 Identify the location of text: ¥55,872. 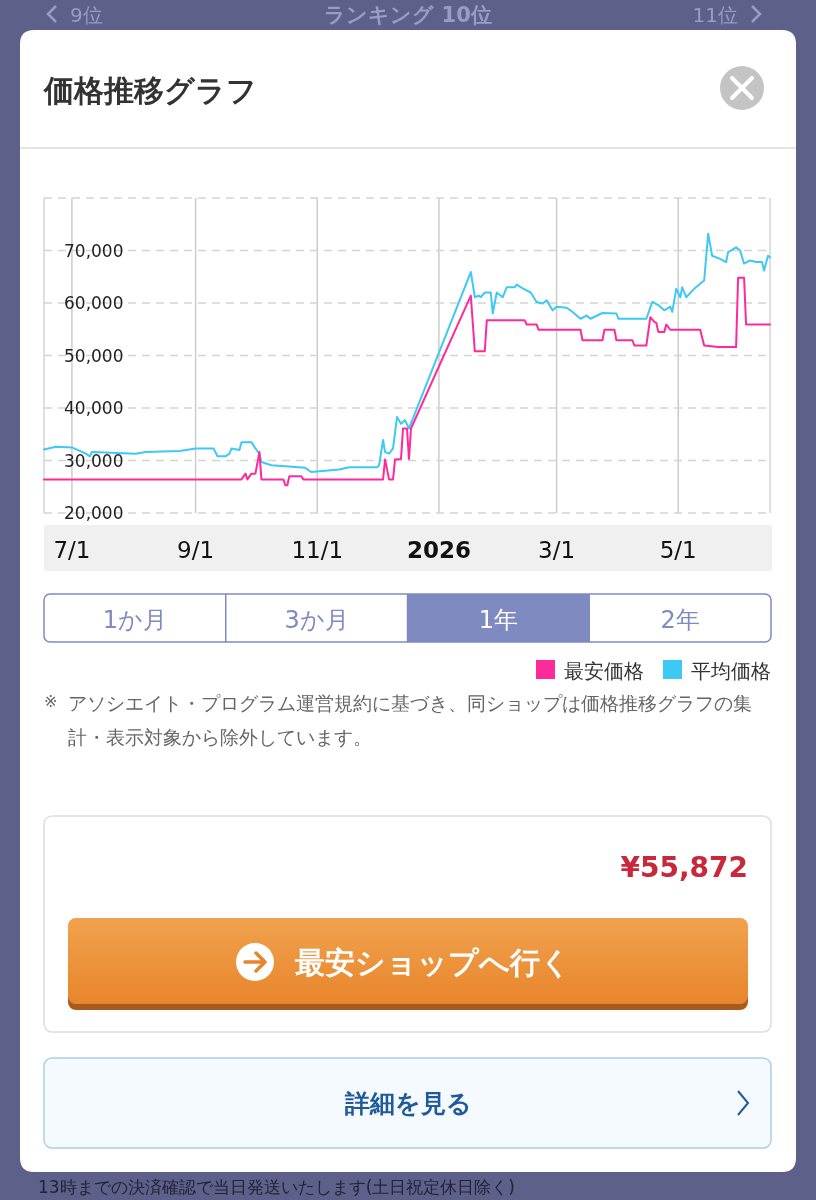
(684, 867).